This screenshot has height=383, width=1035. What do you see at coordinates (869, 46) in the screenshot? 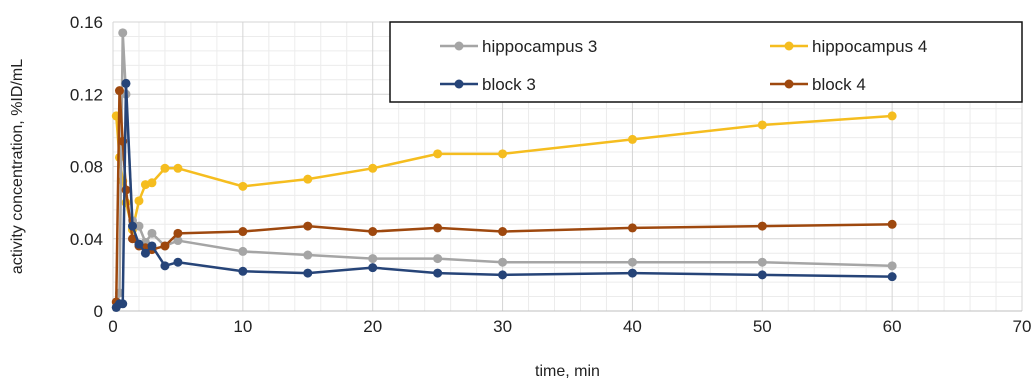
I see `legend-label: hippocampus 4` at bounding box center [869, 46].